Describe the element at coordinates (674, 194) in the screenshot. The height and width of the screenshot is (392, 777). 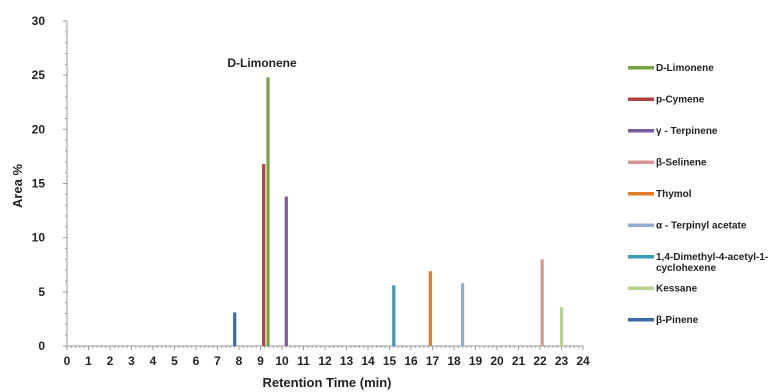
I see `legend-label: Thymol` at that location.